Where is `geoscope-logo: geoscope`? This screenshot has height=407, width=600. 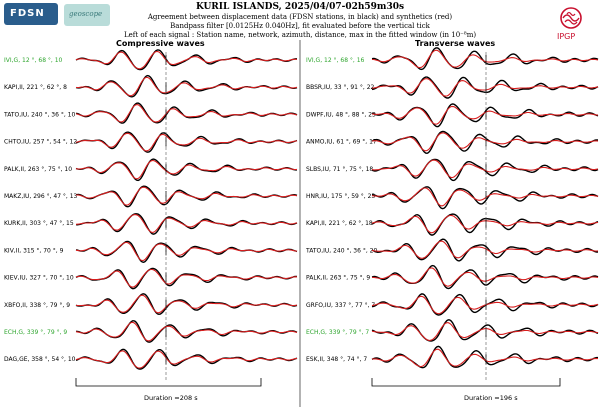
geoscope-logo: geoscope is located at coordinates (87, 15).